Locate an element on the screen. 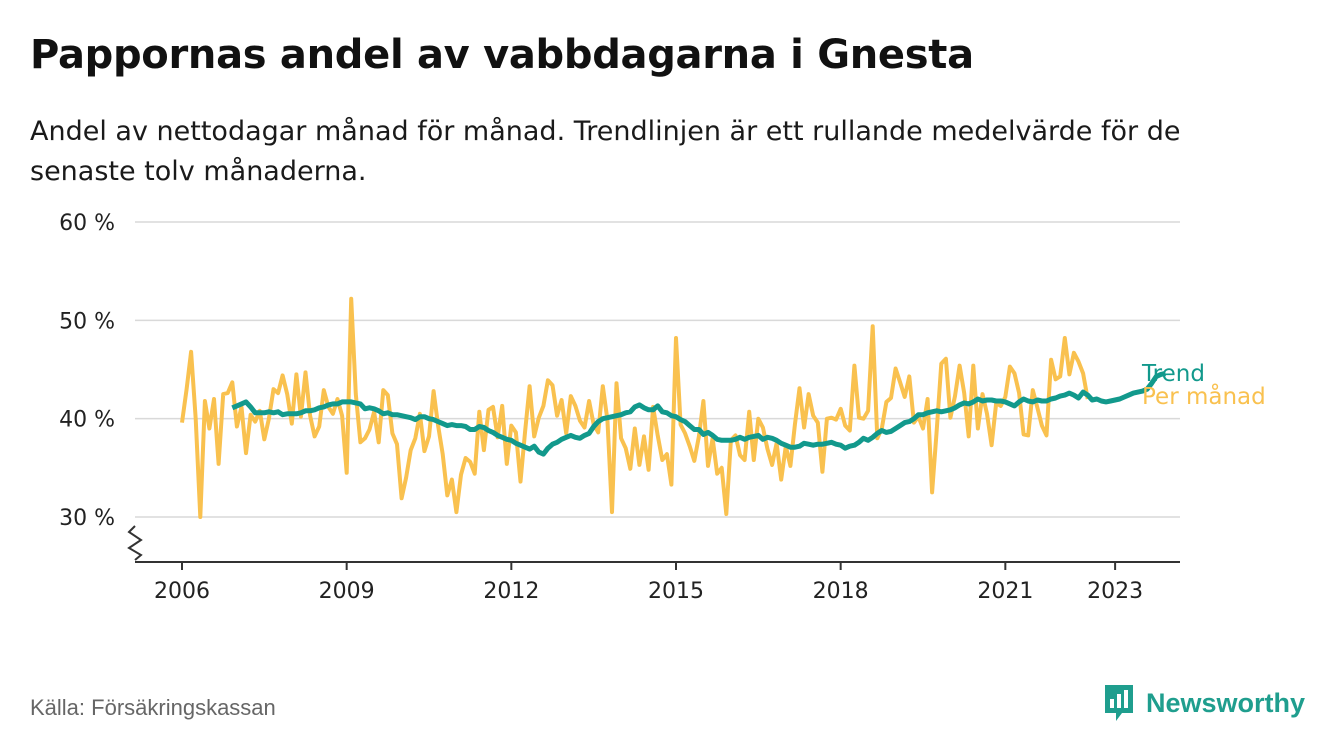 The width and height of the screenshot is (1340, 753). x-tick-label: 2023 is located at coordinates (1115, 591).